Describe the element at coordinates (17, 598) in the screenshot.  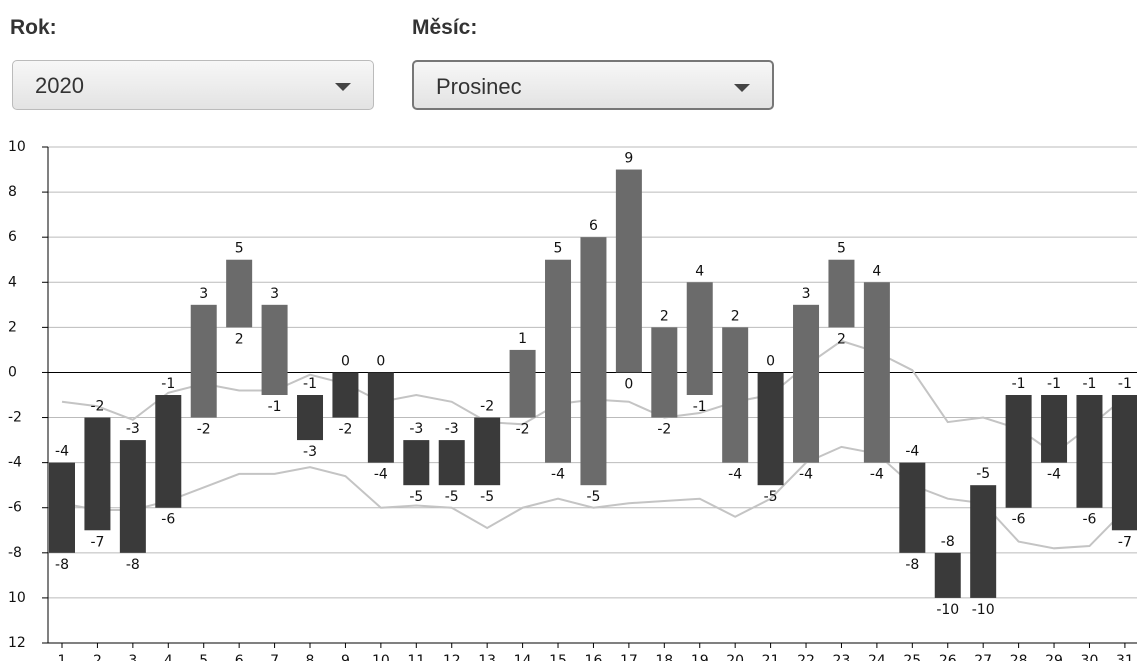
I see `y-tick-label: 10` at that location.